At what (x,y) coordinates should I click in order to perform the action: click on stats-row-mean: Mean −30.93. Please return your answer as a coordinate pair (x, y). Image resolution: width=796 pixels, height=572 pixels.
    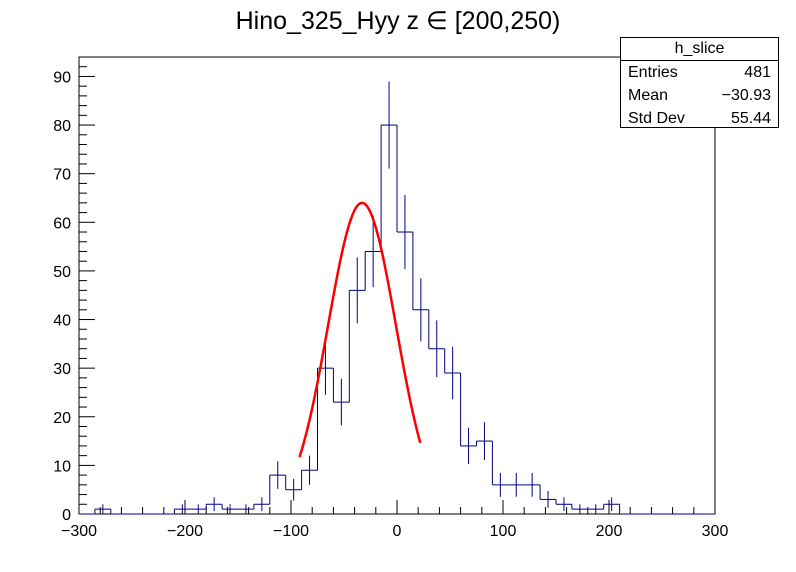
    Looking at the image, I should click on (699, 95).